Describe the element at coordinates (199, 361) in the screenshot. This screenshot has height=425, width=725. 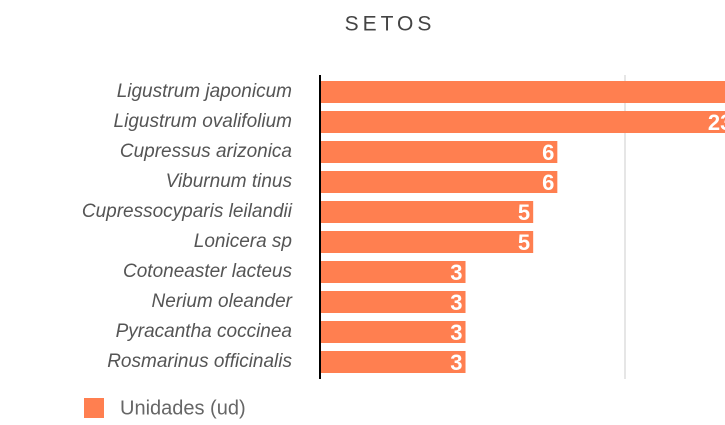
I see `y-tick-label: Rosmarinus officinalis` at that location.